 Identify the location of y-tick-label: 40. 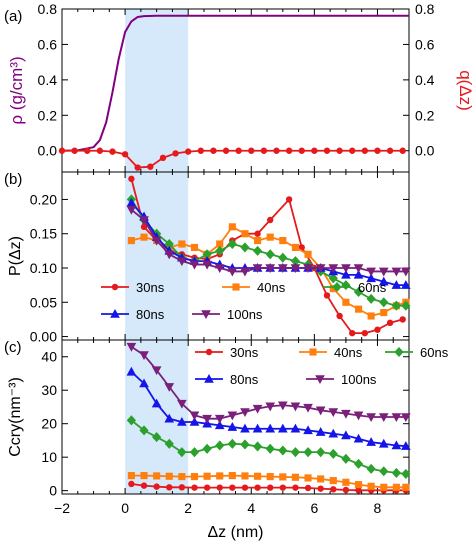
(49, 357).